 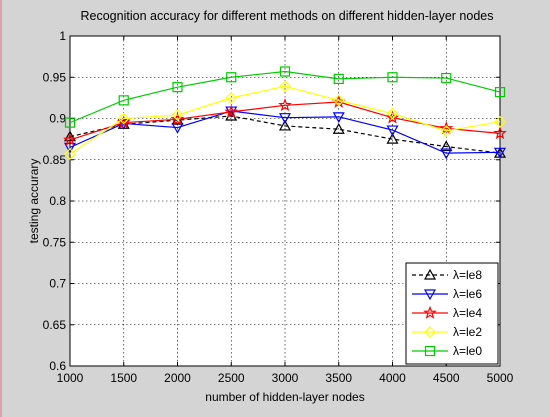 What do you see at coordinates (57, 119) in the screenshot?
I see `y-tick-label: 0.9` at bounding box center [57, 119].